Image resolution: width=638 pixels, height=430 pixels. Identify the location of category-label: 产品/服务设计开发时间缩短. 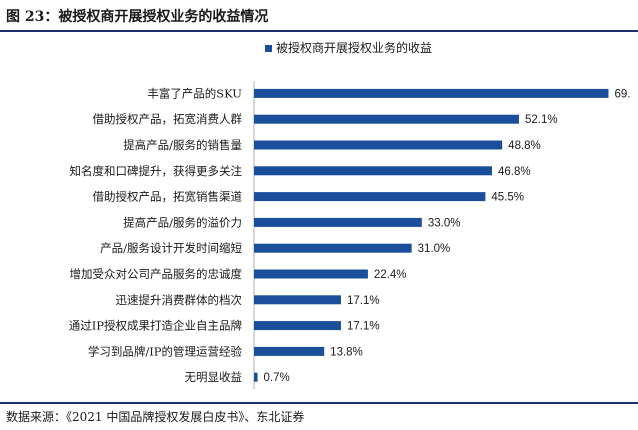
(171, 248).